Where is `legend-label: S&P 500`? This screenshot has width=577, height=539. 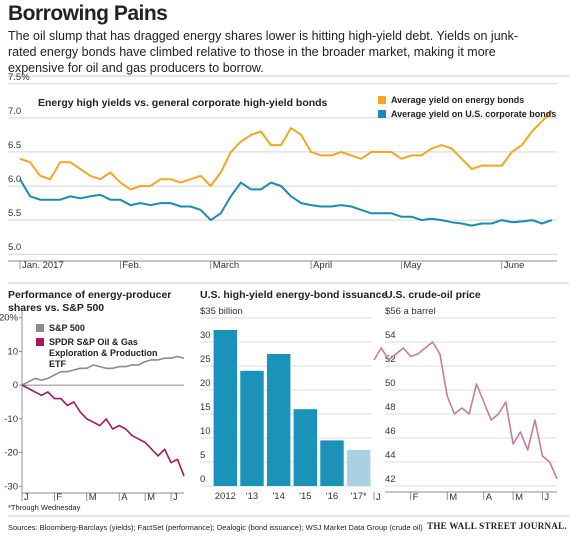
legend-label: S&P 500 is located at coordinates (67, 328).